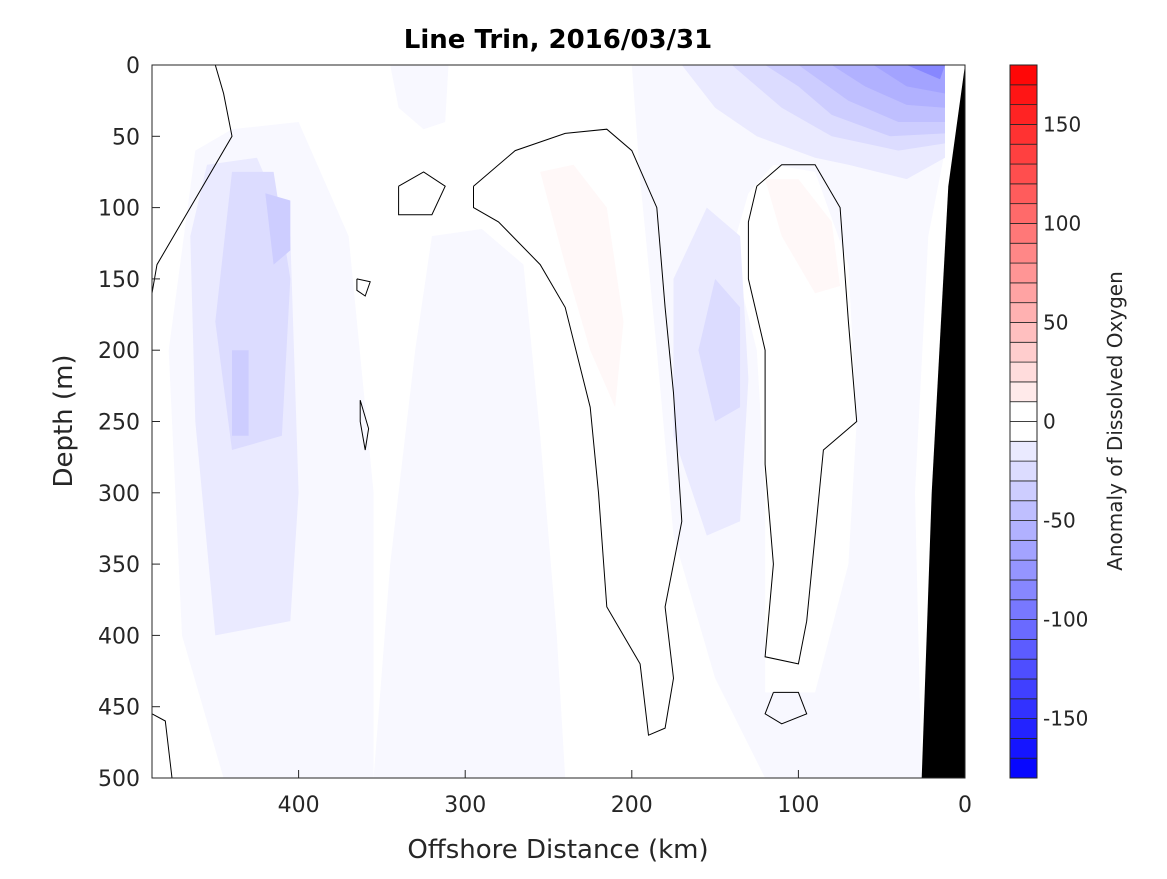 The width and height of the screenshot is (1167, 879). Describe the element at coordinates (119, 708) in the screenshot. I see `y-tick-label: 450` at that location.